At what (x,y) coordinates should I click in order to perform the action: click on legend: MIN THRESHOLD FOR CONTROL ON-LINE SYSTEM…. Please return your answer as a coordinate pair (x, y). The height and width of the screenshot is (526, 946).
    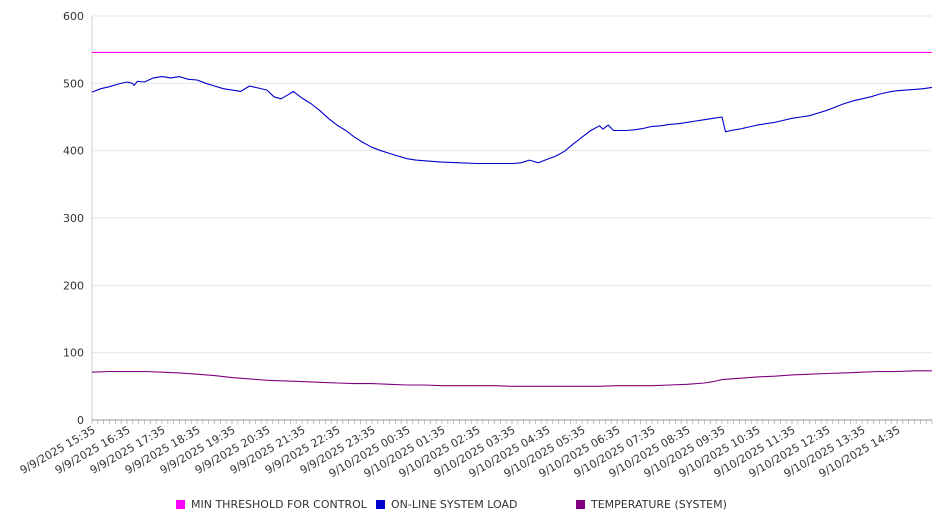
    Looking at the image, I should click on (473, 506).